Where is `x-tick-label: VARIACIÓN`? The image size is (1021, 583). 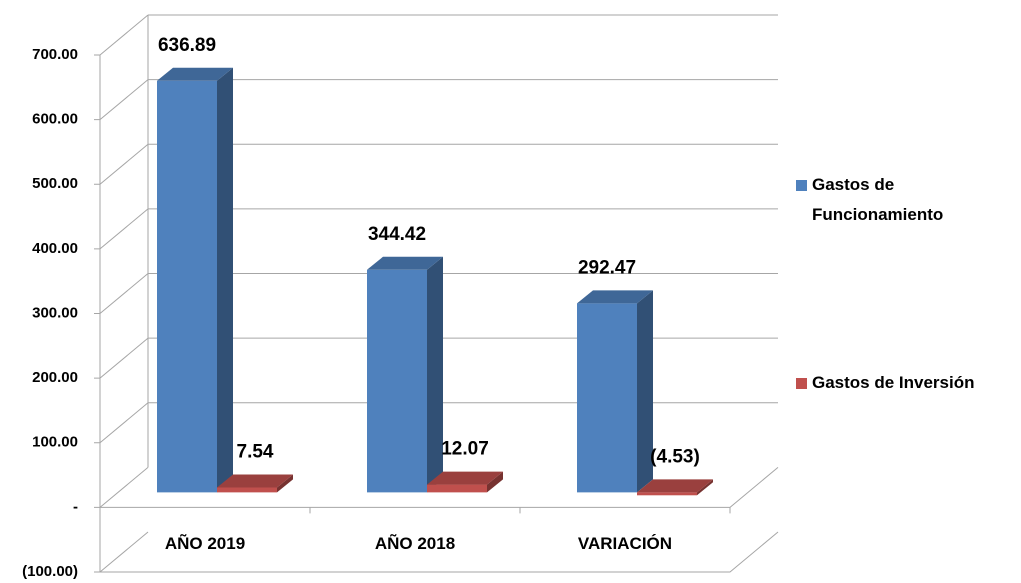 x-tick-label: VARIACIÓN is located at coordinates (625, 543).